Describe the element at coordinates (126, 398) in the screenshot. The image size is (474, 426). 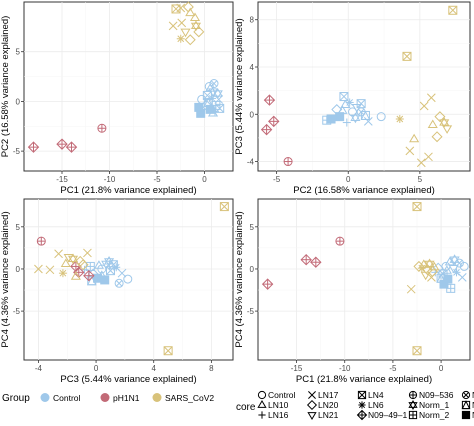
I see `group-legend-label: pH1N1` at that location.